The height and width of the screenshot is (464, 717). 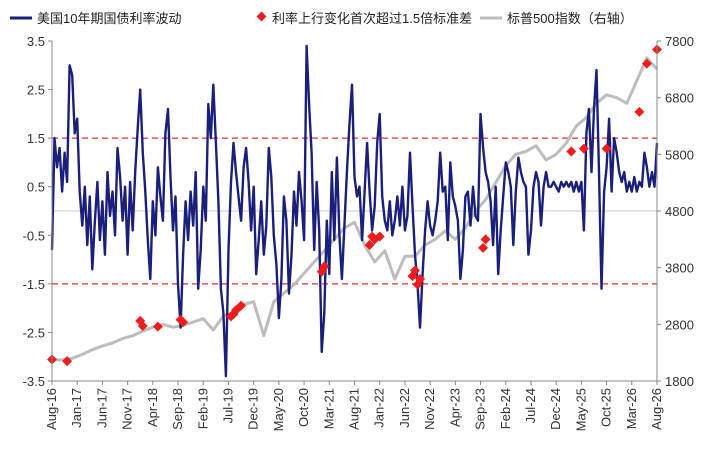 I want to click on x-tick-label: May-20, so click(x=278, y=409).